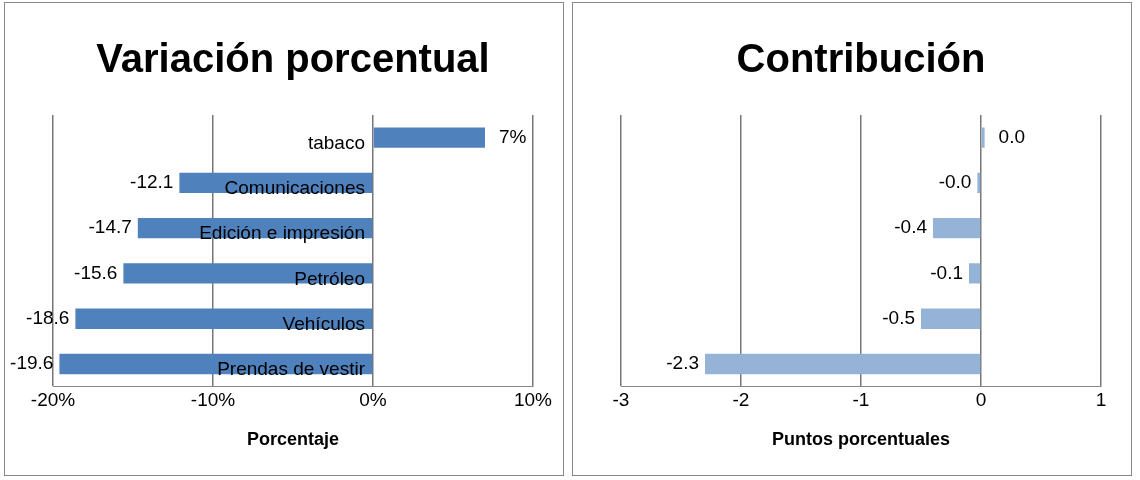  What do you see at coordinates (293, 439) in the screenshot?
I see `x-axis-title: Porcentaje` at bounding box center [293, 439].